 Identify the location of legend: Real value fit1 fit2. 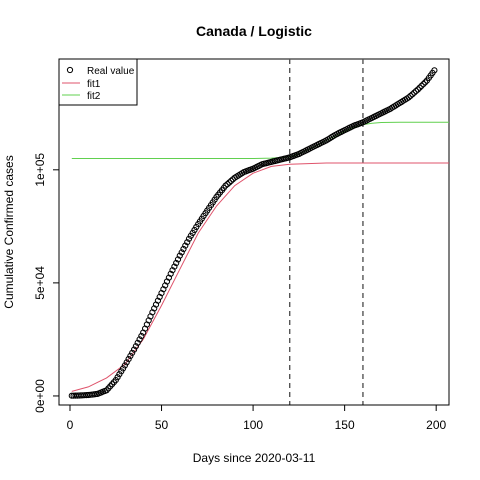
(98, 82).